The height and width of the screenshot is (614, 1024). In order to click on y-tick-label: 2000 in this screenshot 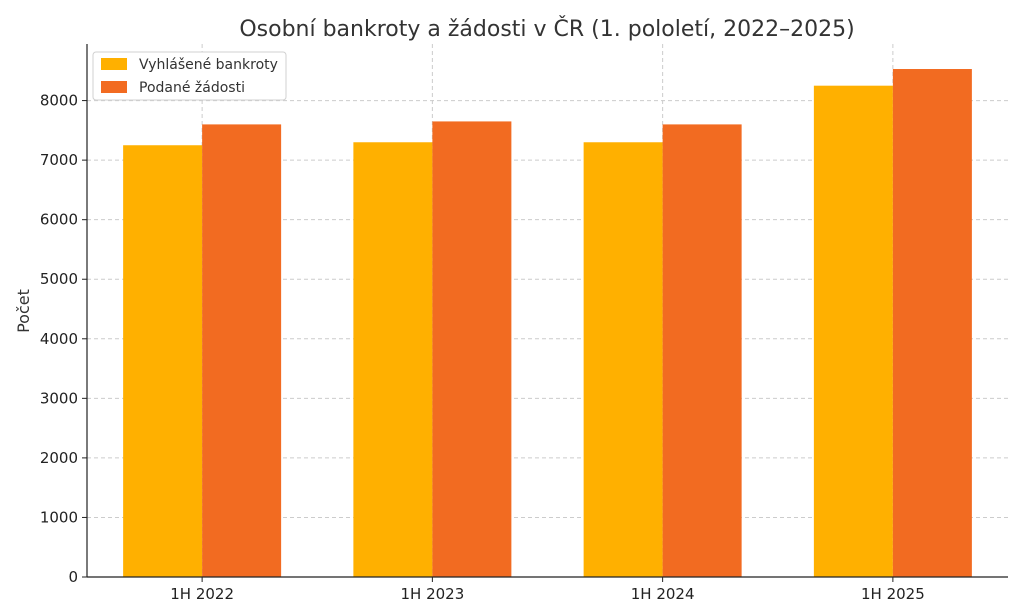, I will do `click(59, 458)`.